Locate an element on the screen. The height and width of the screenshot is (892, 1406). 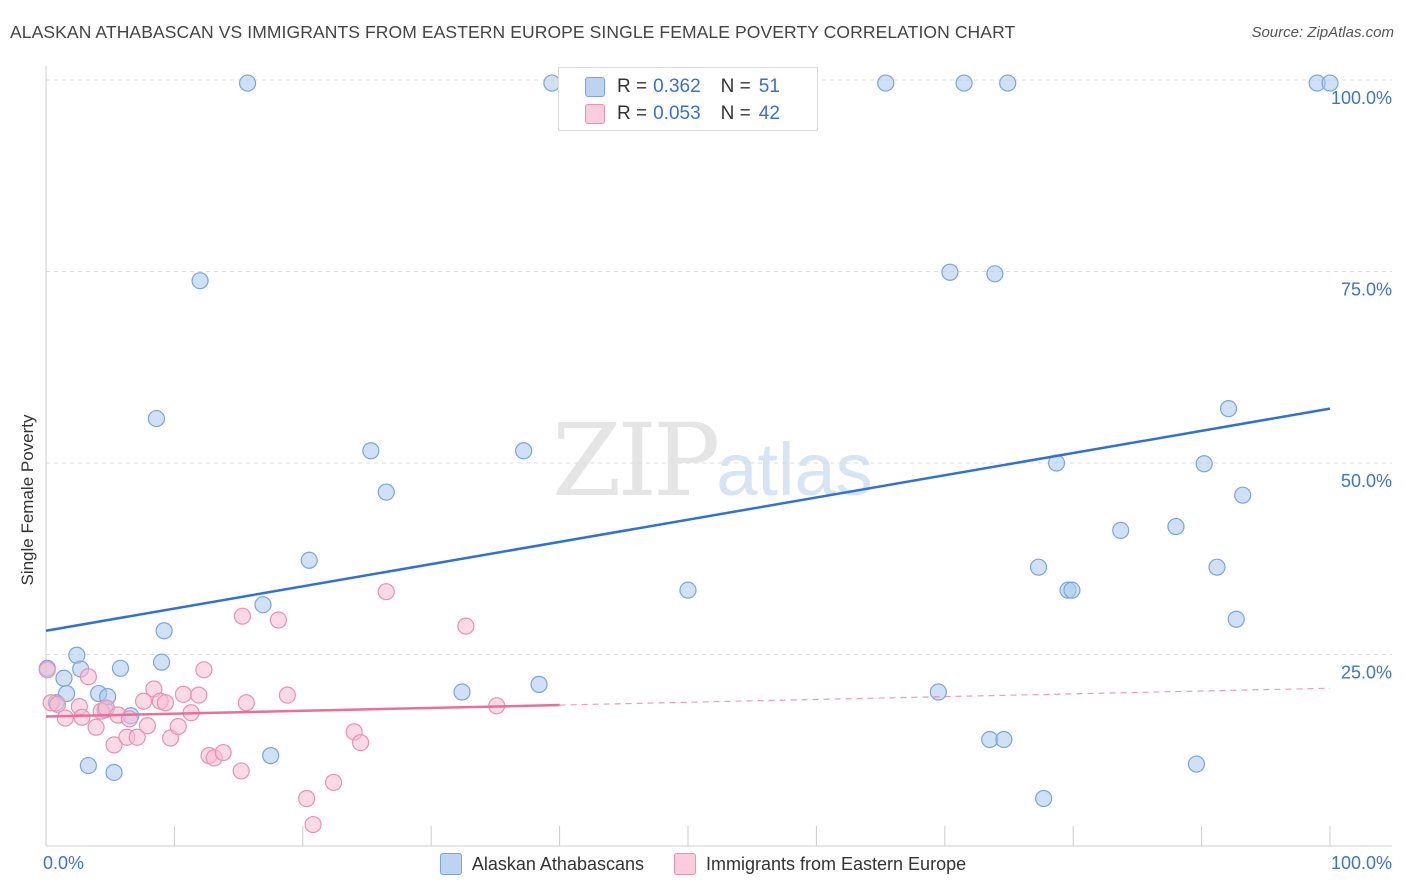
y-axis-label-wrap: Single Female Poverty is located at coordinates (28, 500).